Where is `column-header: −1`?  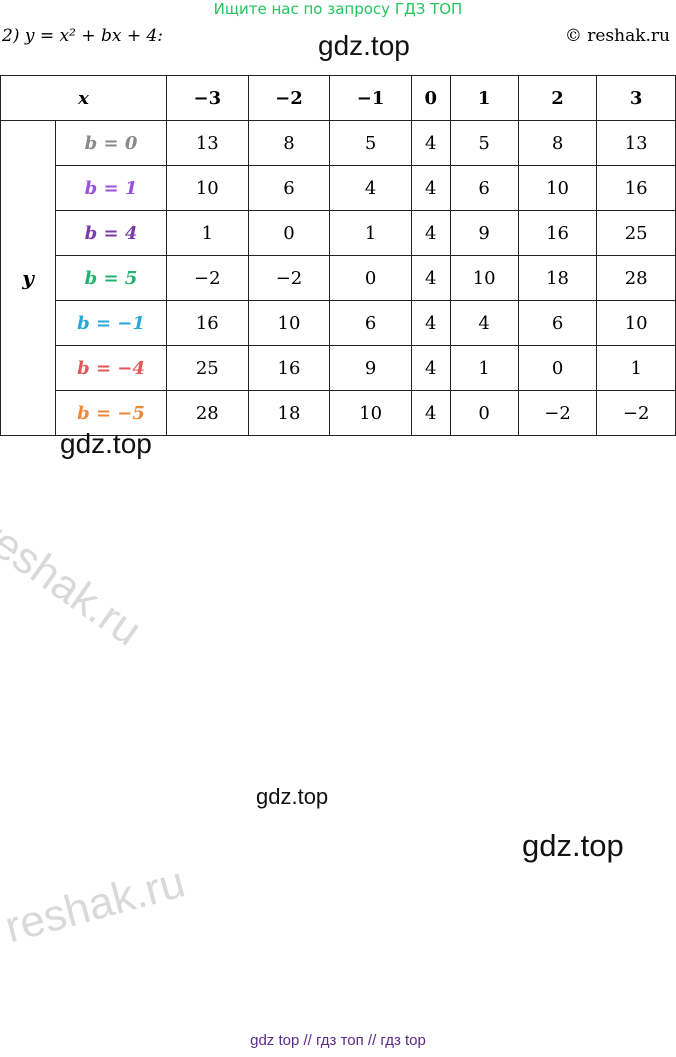
column-header: −1 is located at coordinates (370, 98).